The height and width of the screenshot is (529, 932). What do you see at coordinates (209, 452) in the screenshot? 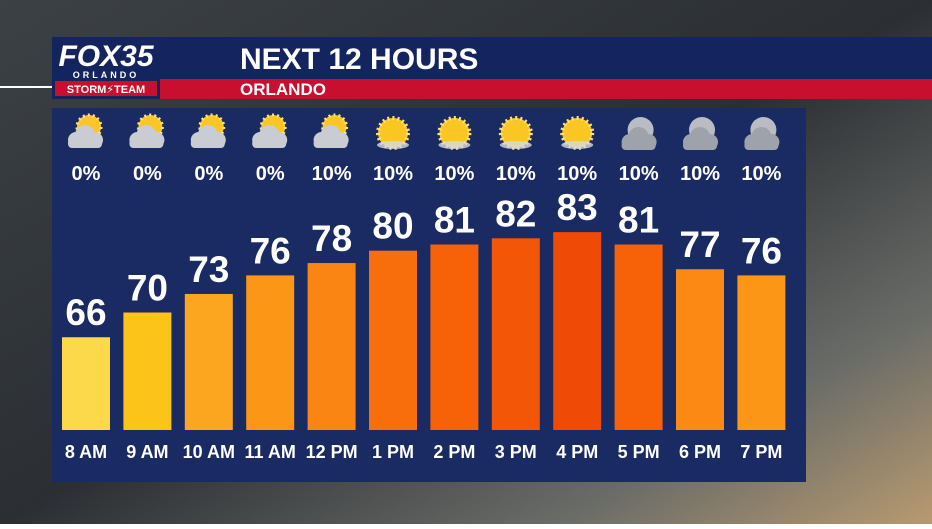
I see `x-tick-label: 10 AM` at bounding box center [209, 452].